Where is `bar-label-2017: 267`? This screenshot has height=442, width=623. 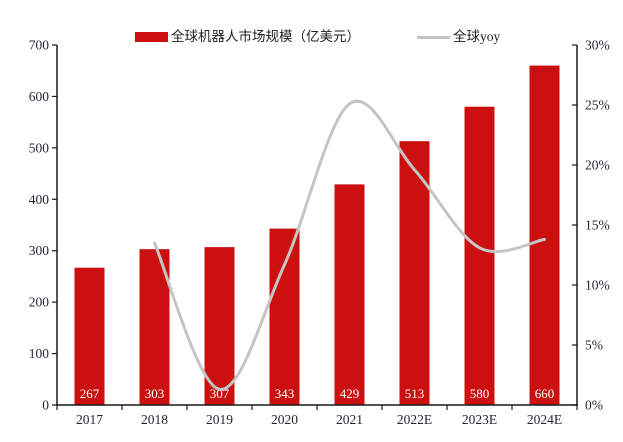
bar-label-2017: 267 is located at coordinates (90, 393).